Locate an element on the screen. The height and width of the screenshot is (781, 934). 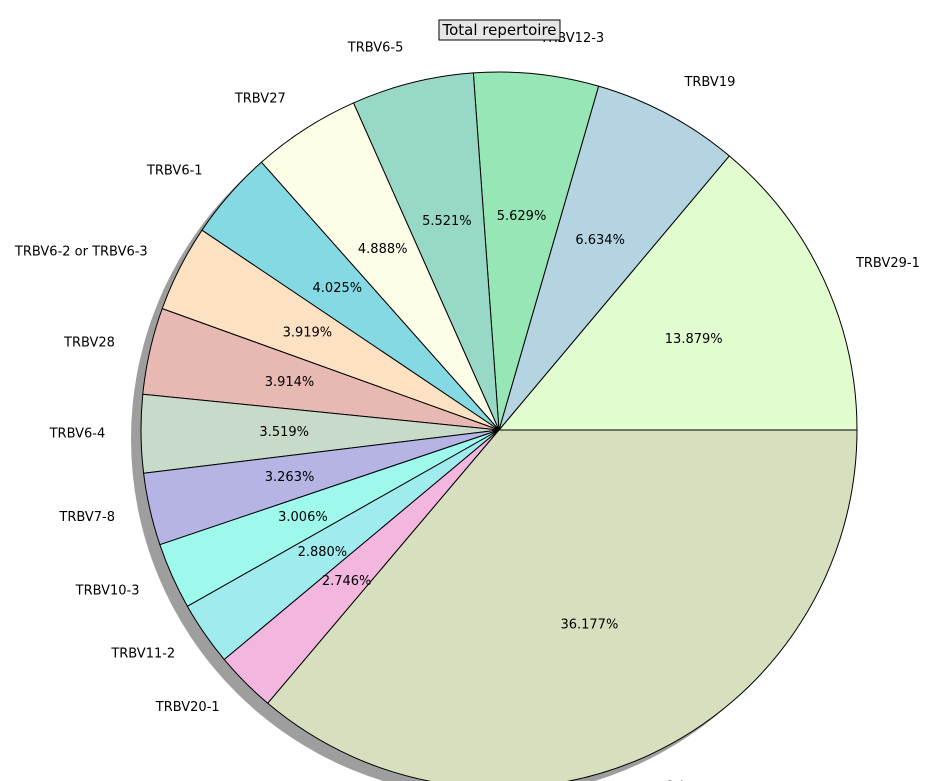
percent-label-trbv10-3: 3.006% is located at coordinates (303, 517).